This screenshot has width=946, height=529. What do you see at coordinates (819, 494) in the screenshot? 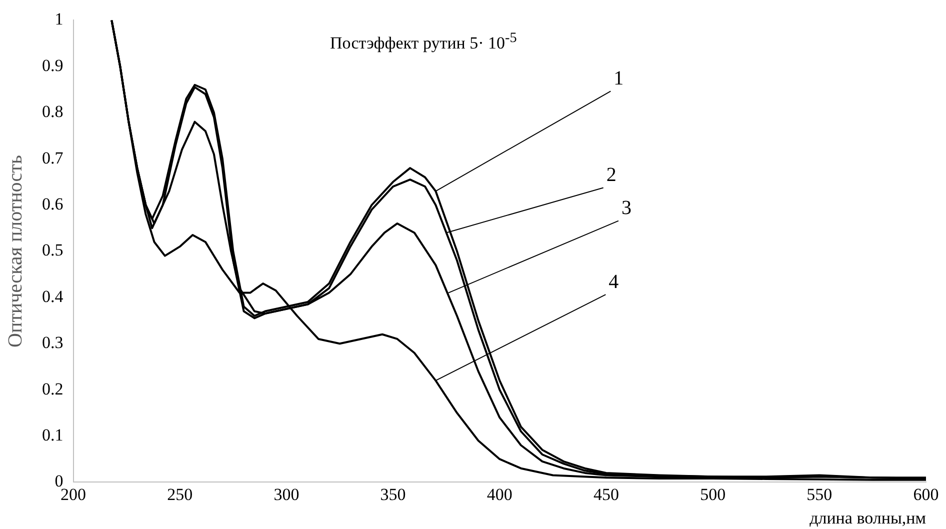
I see `x-tick-label: 550` at bounding box center [819, 494].